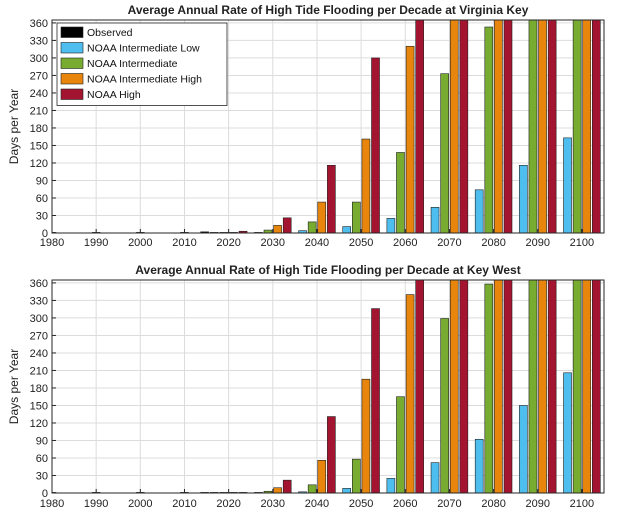  What do you see at coordinates (410, 393) in the screenshot?
I see `bar-noaa-intermediate-high-2060` at bounding box center [410, 393].